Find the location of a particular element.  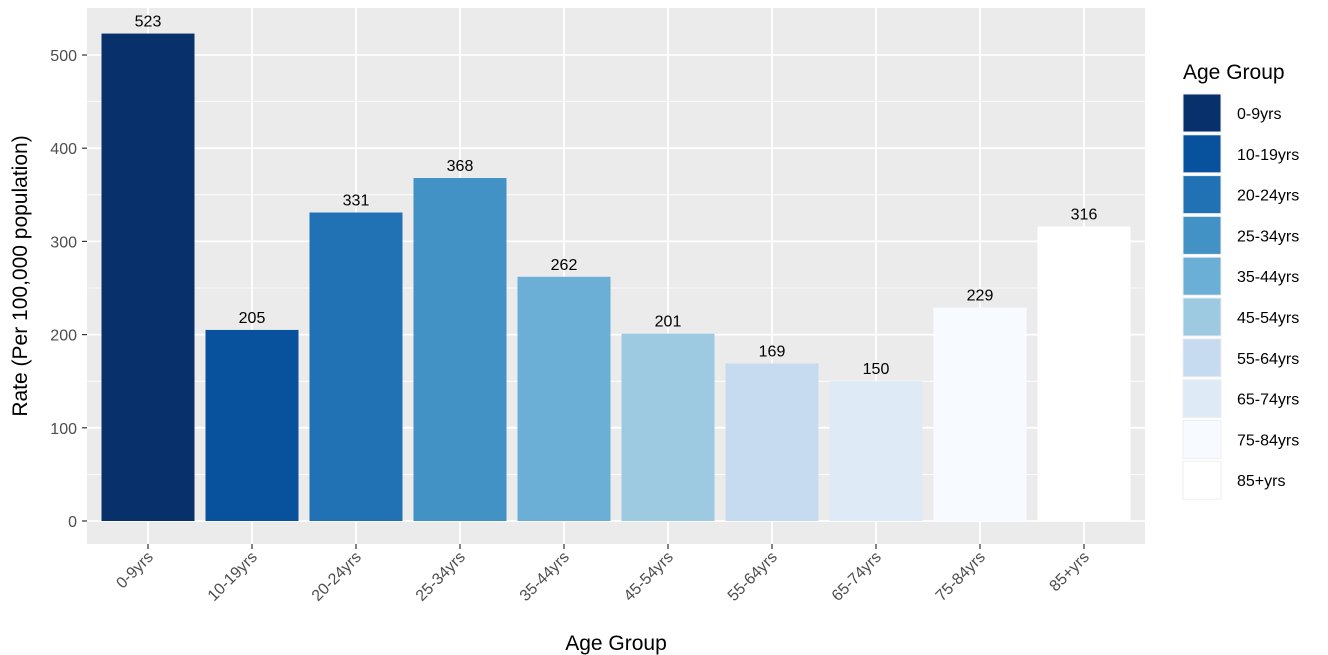

data-label: 523 is located at coordinates (148, 22).